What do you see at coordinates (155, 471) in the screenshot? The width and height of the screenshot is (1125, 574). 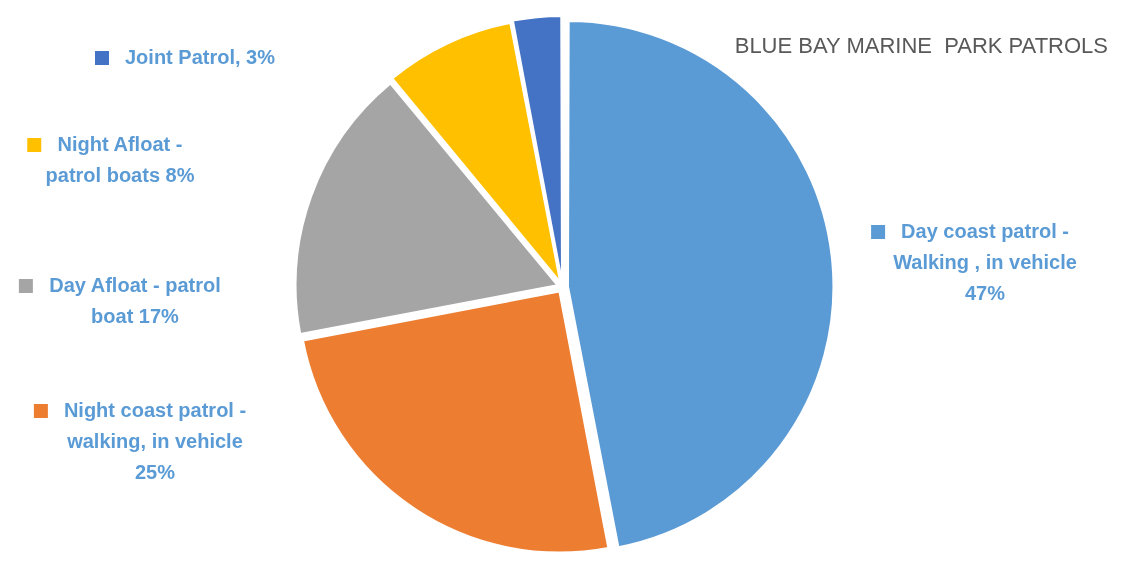 I see `data-label: 25%` at bounding box center [155, 471].